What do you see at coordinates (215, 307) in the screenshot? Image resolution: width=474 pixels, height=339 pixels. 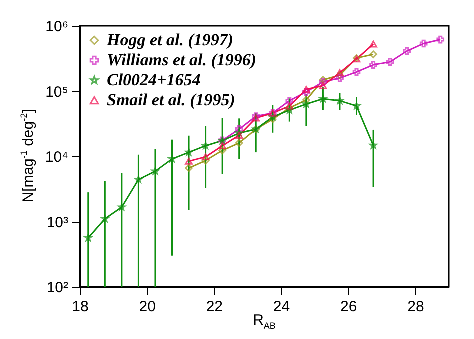 I see `x-tick-label: 22` at bounding box center [215, 307].